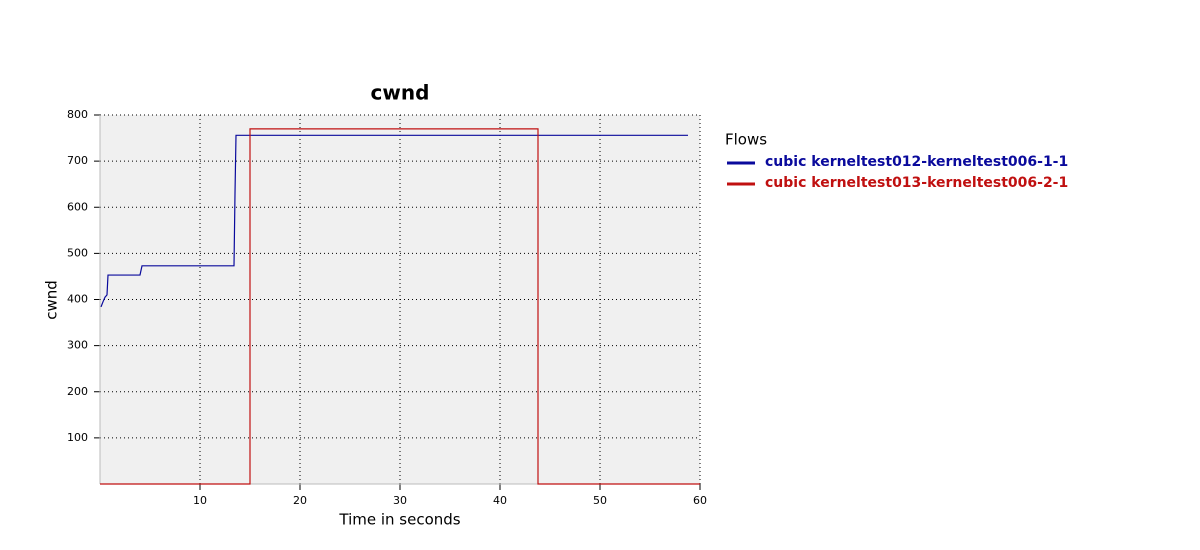 This screenshot has width=1200, height=550. What do you see at coordinates (916, 162) in the screenshot?
I see `legend-label: cubic kerneltest012-kerneltest006-1-1` at bounding box center [916, 162].